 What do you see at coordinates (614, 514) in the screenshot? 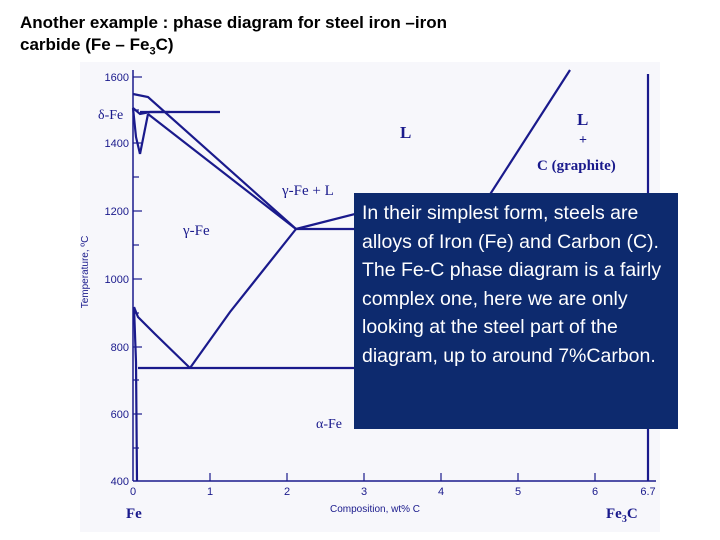
I see `fe3c-fe: Fe` at bounding box center [614, 514].